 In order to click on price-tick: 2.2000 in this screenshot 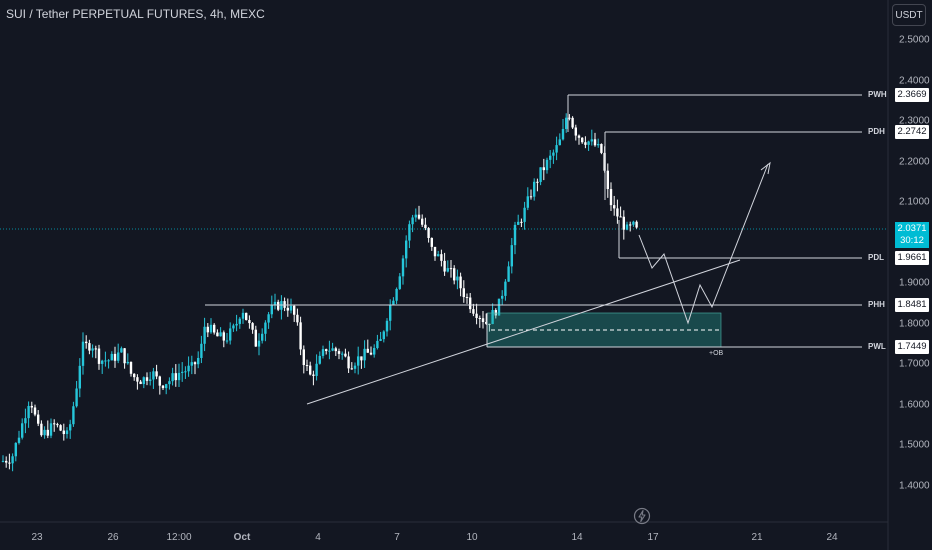, I will do `click(914, 161)`.